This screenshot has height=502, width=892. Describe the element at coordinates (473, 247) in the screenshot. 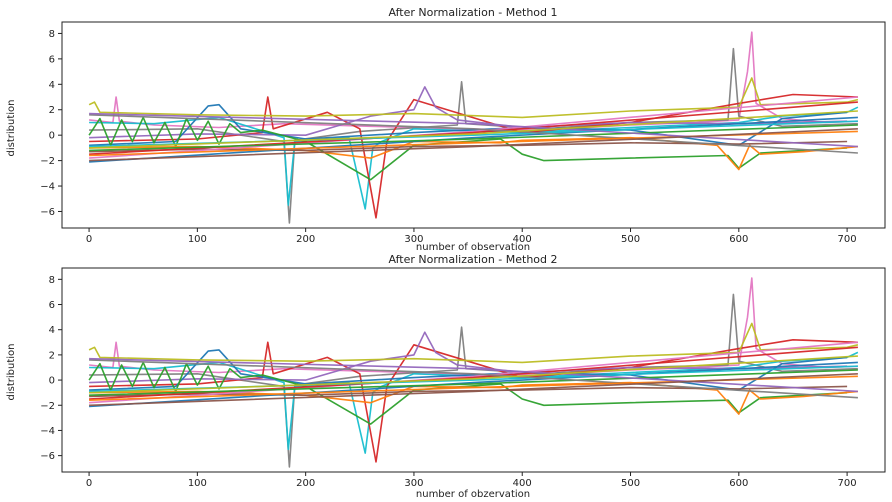

I see `x-axis-label: number of observation` at that location.